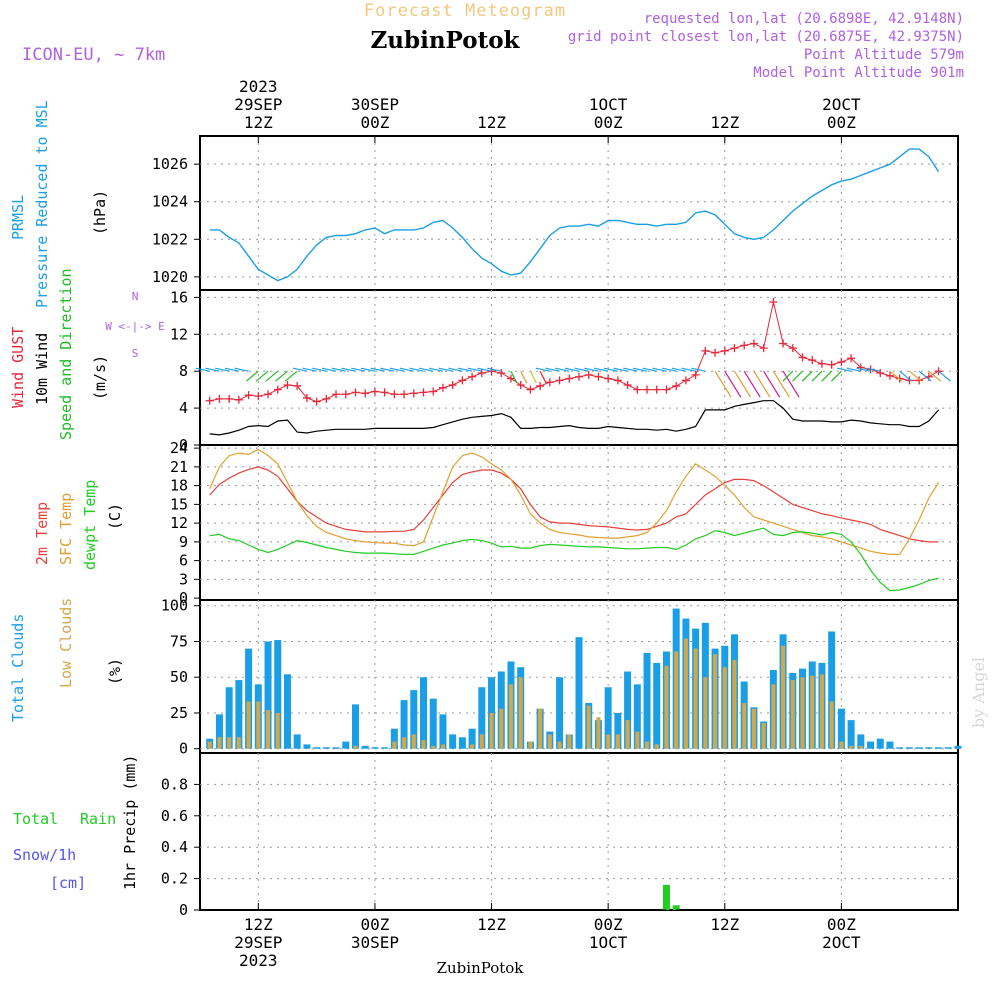 The image size is (1000, 1000). I want to click on snow-label: Snow/1h, so click(44, 855).